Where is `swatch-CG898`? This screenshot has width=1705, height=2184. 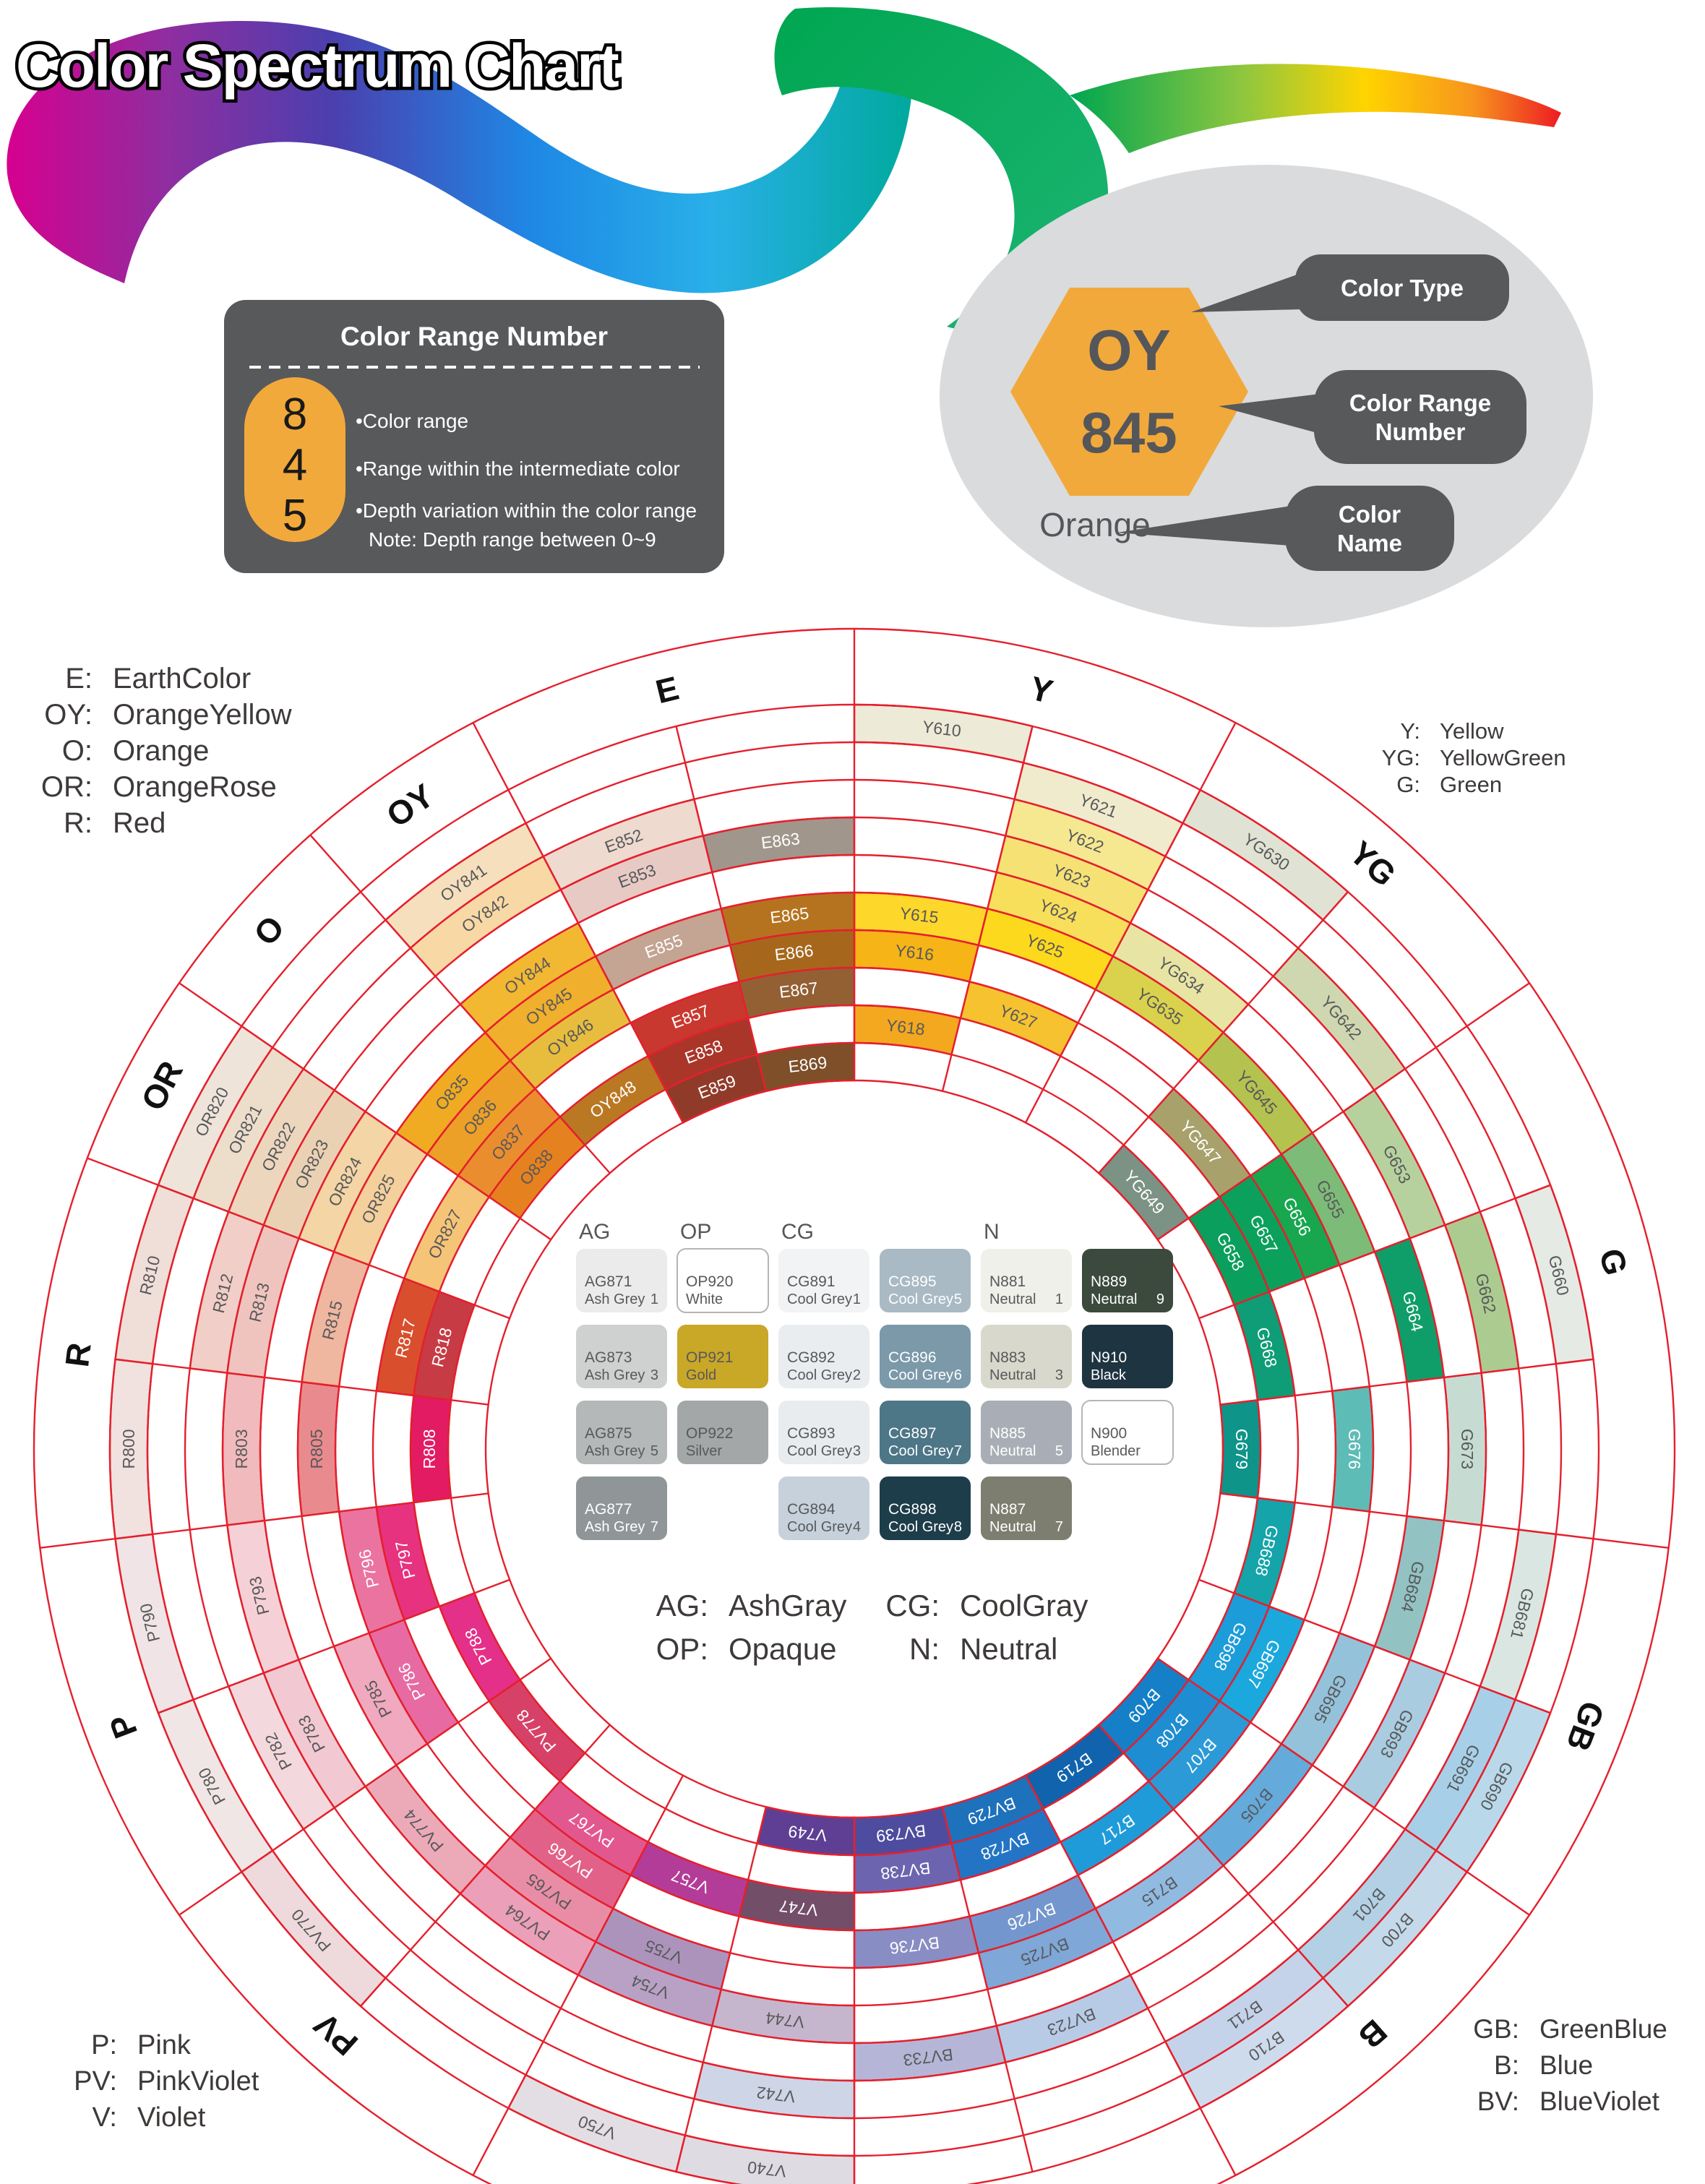 swatch-CG898 is located at coordinates (925, 1508).